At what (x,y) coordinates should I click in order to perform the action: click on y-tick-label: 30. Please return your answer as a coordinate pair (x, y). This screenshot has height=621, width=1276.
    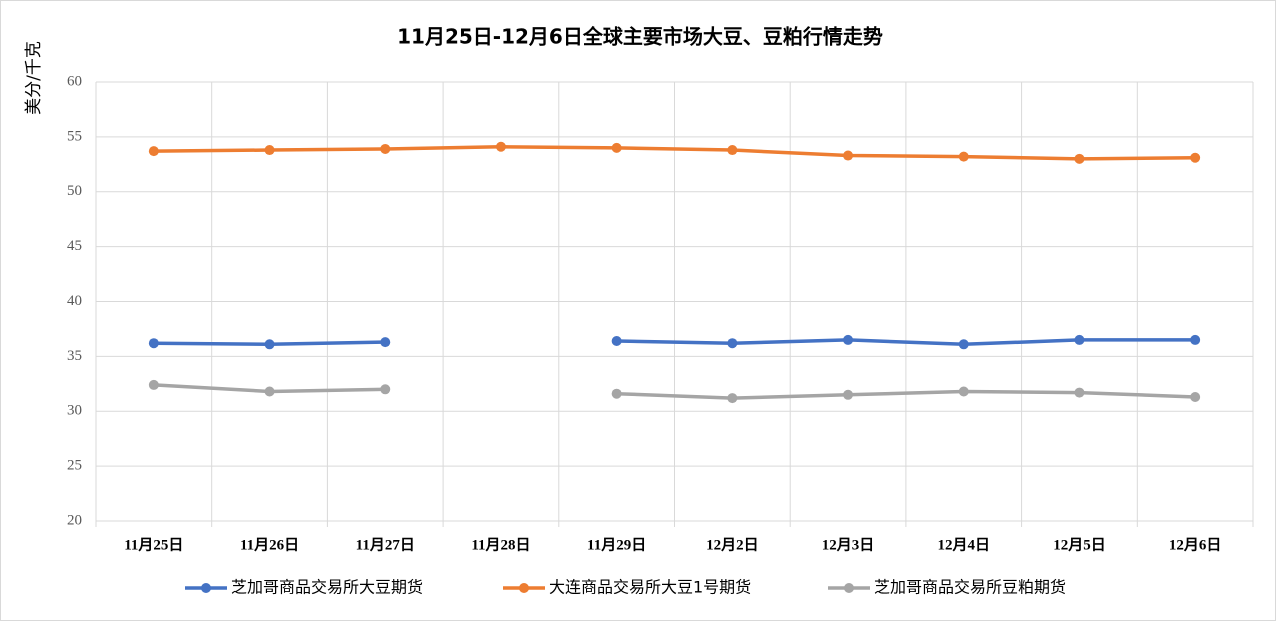
    Looking at the image, I should click on (74, 411).